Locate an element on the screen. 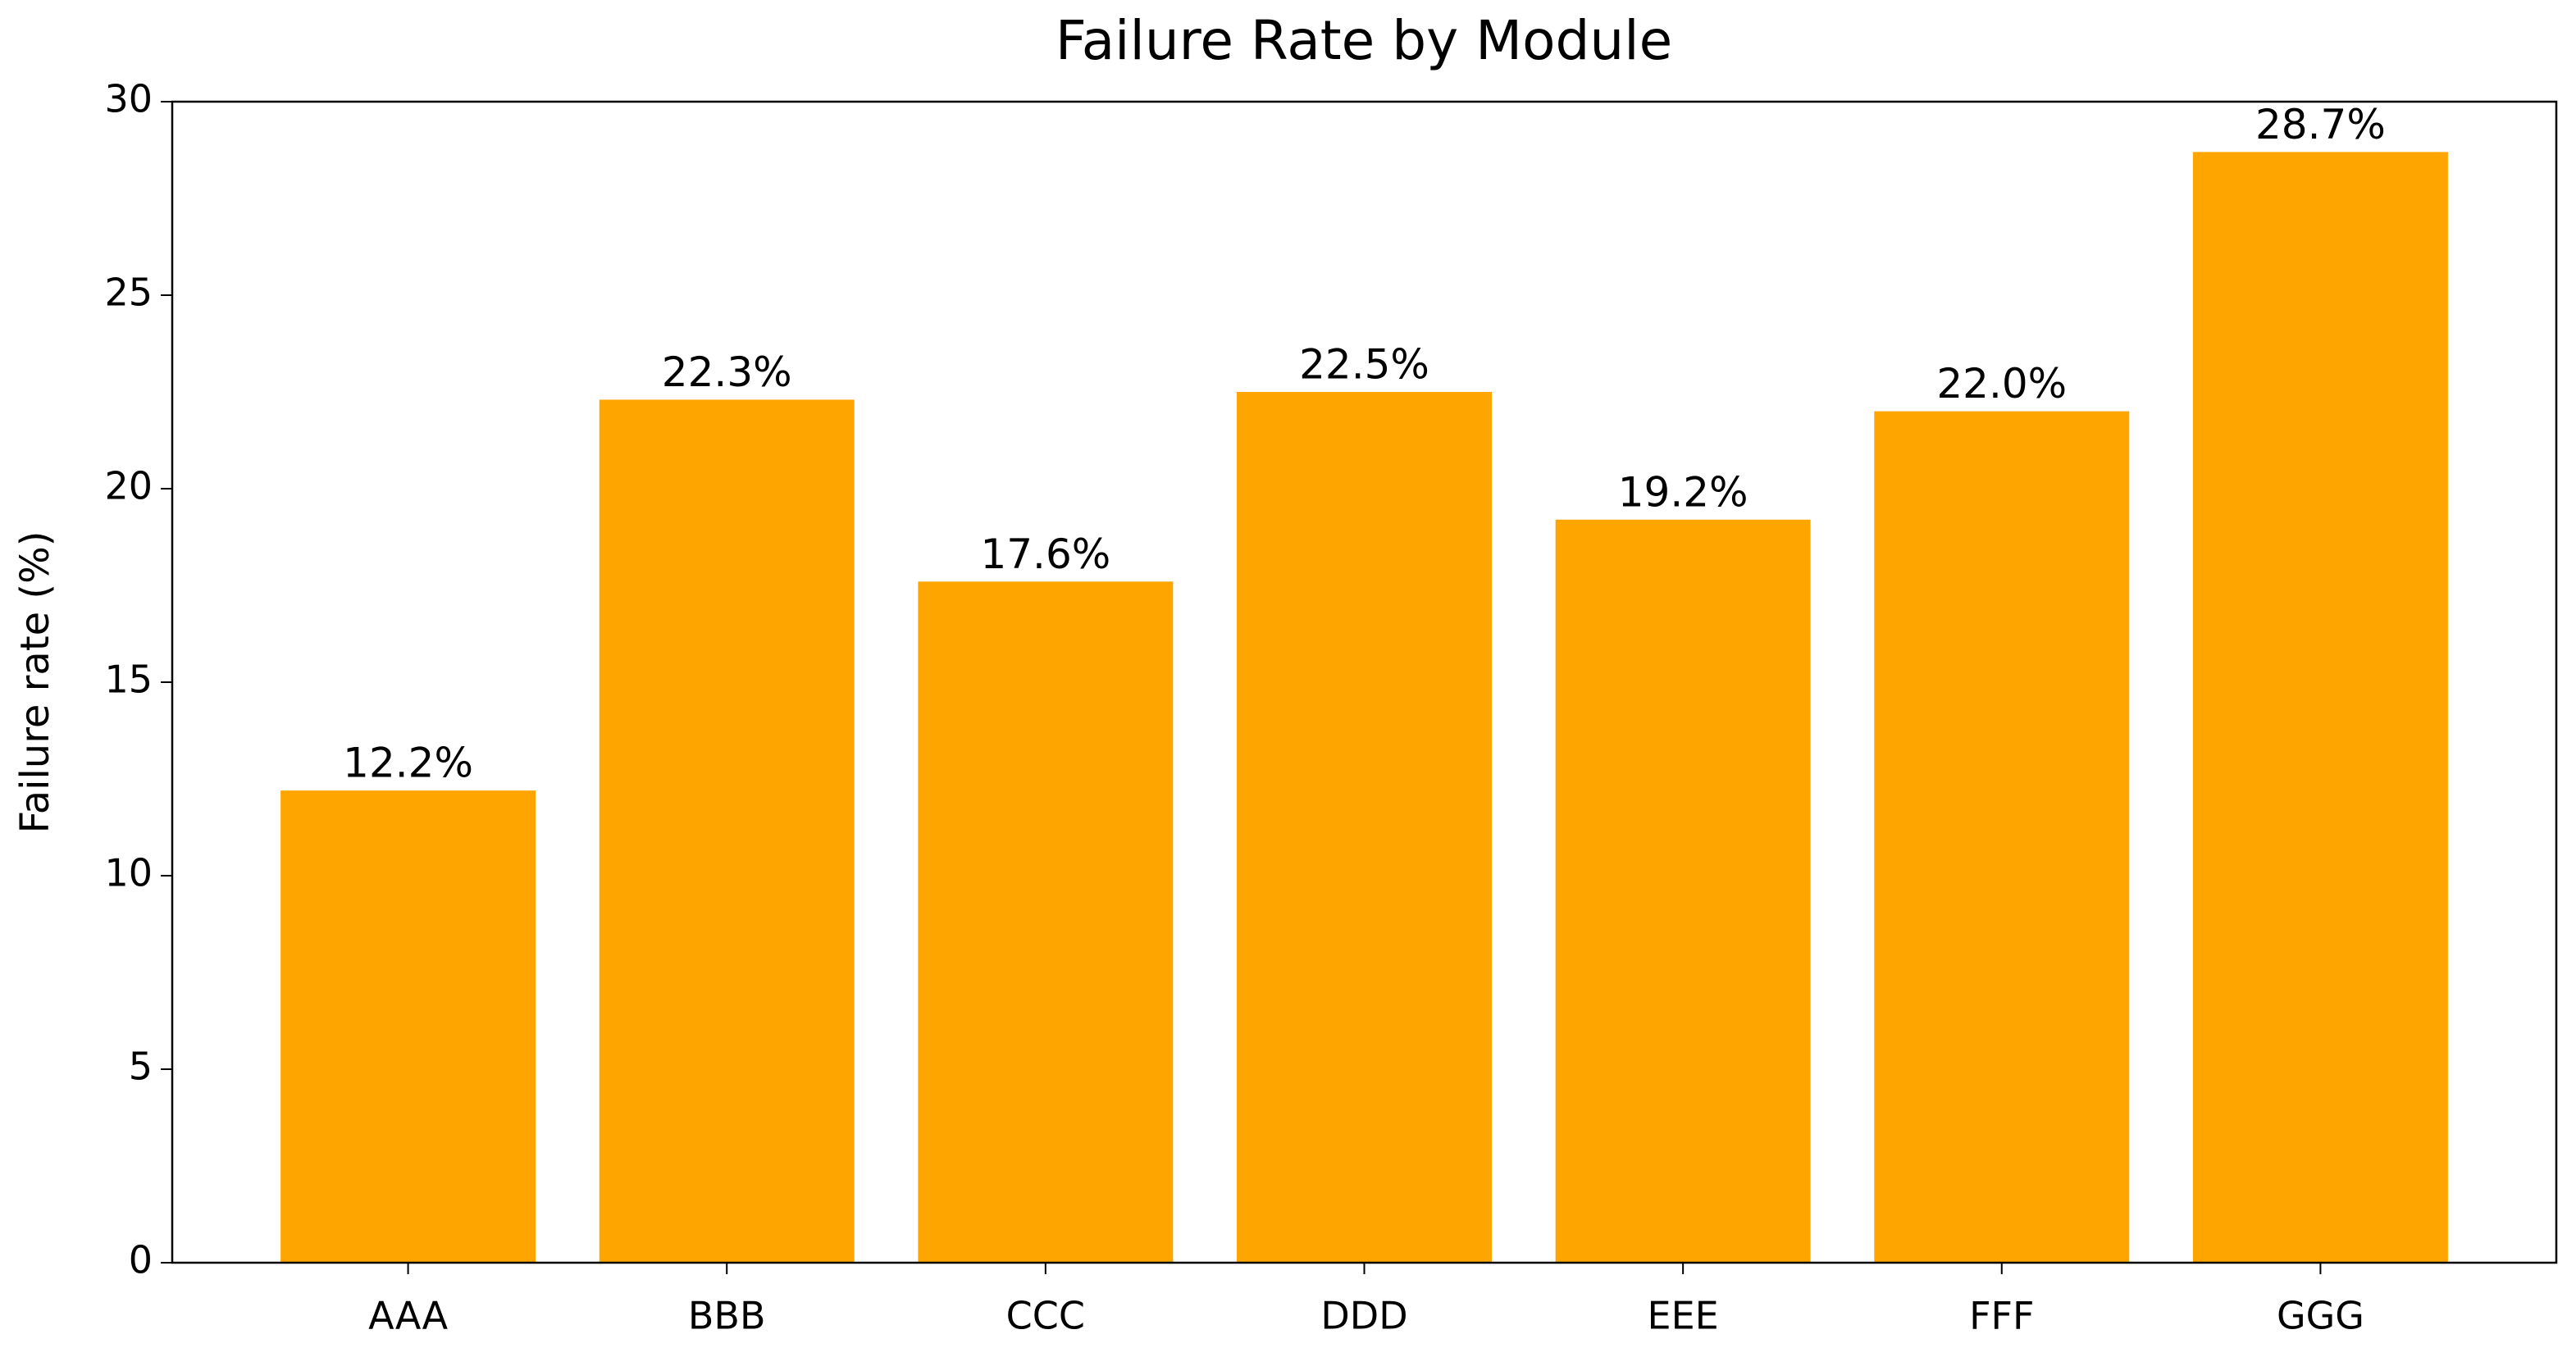  value-label: 17.6% is located at coordinates (1045, 554).